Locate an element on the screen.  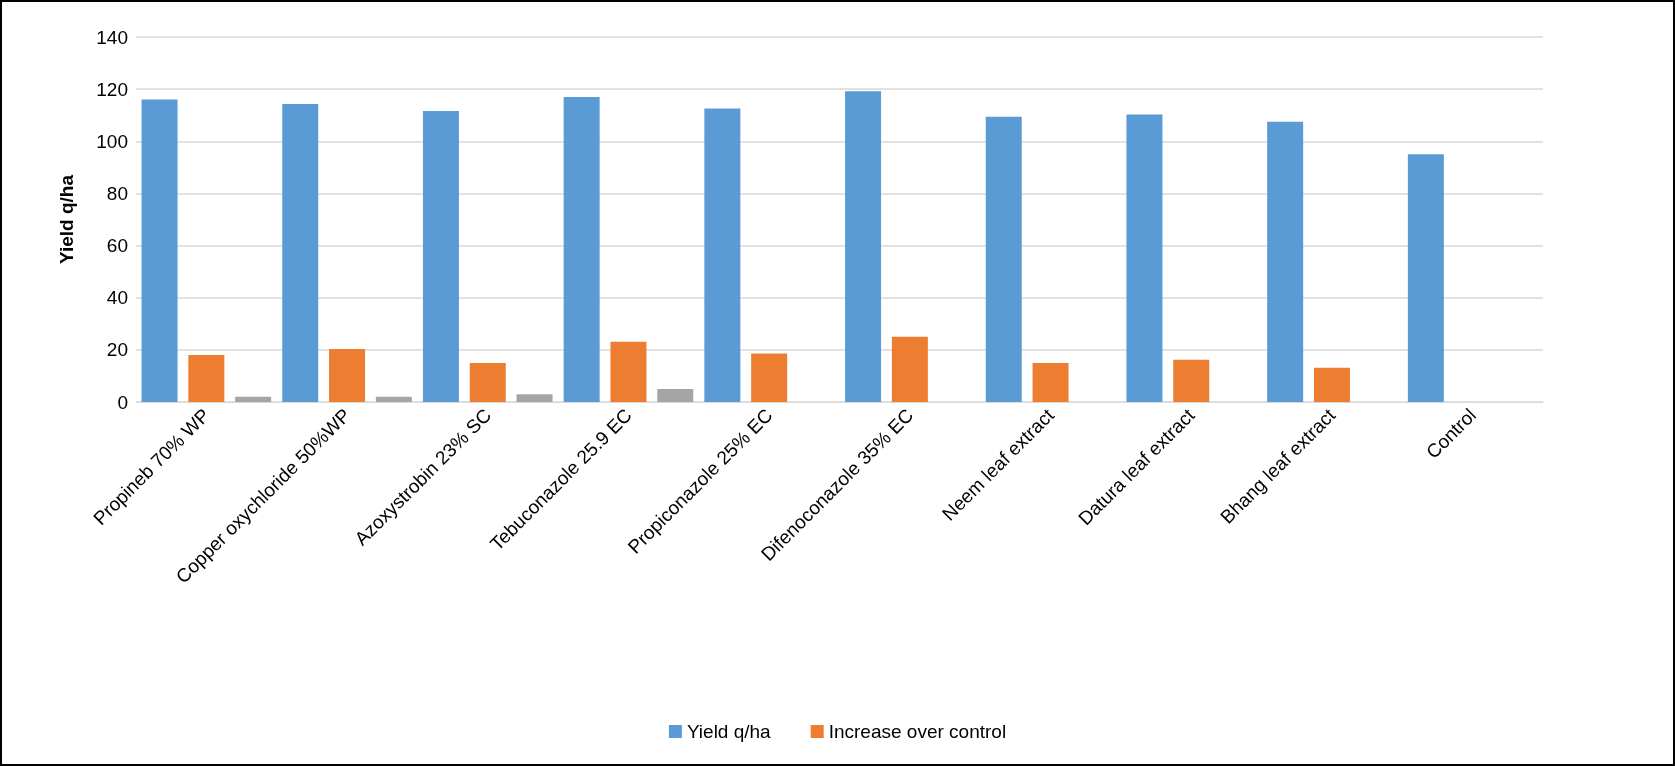
y-tick-label: 0 is located at coordinates (122, 402).